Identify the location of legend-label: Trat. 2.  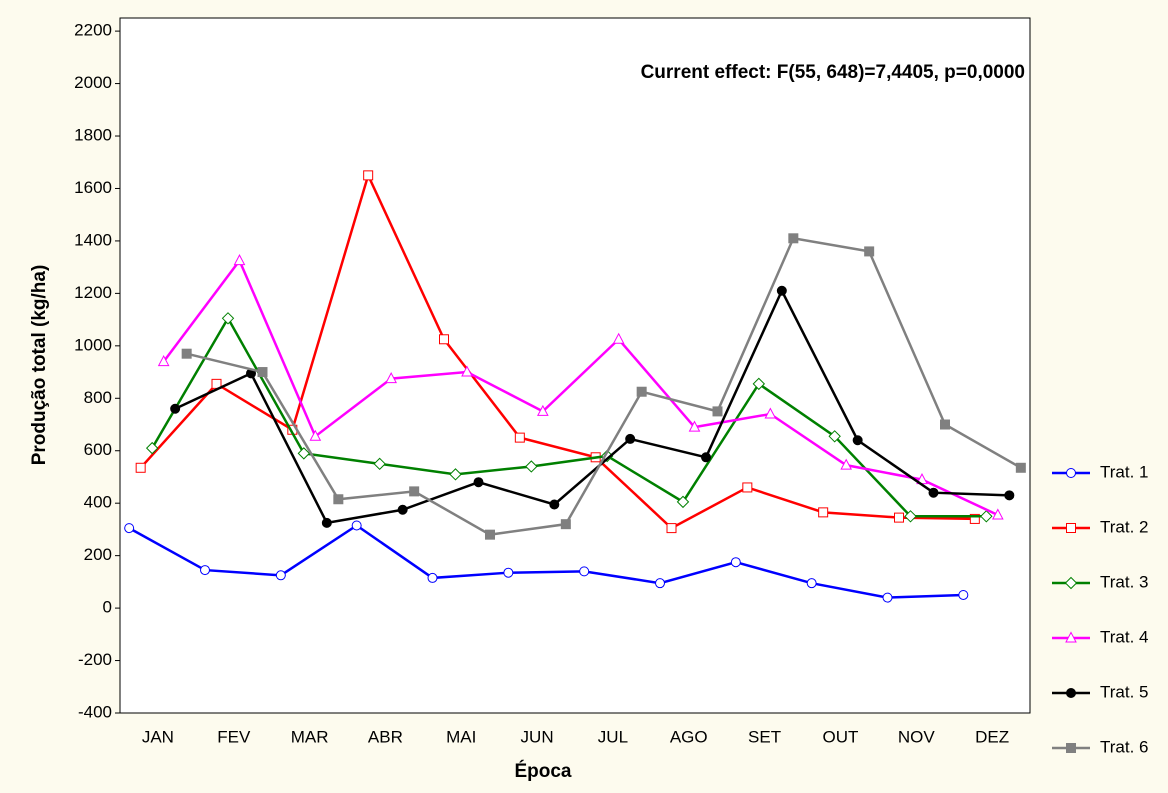
(1124, 526).